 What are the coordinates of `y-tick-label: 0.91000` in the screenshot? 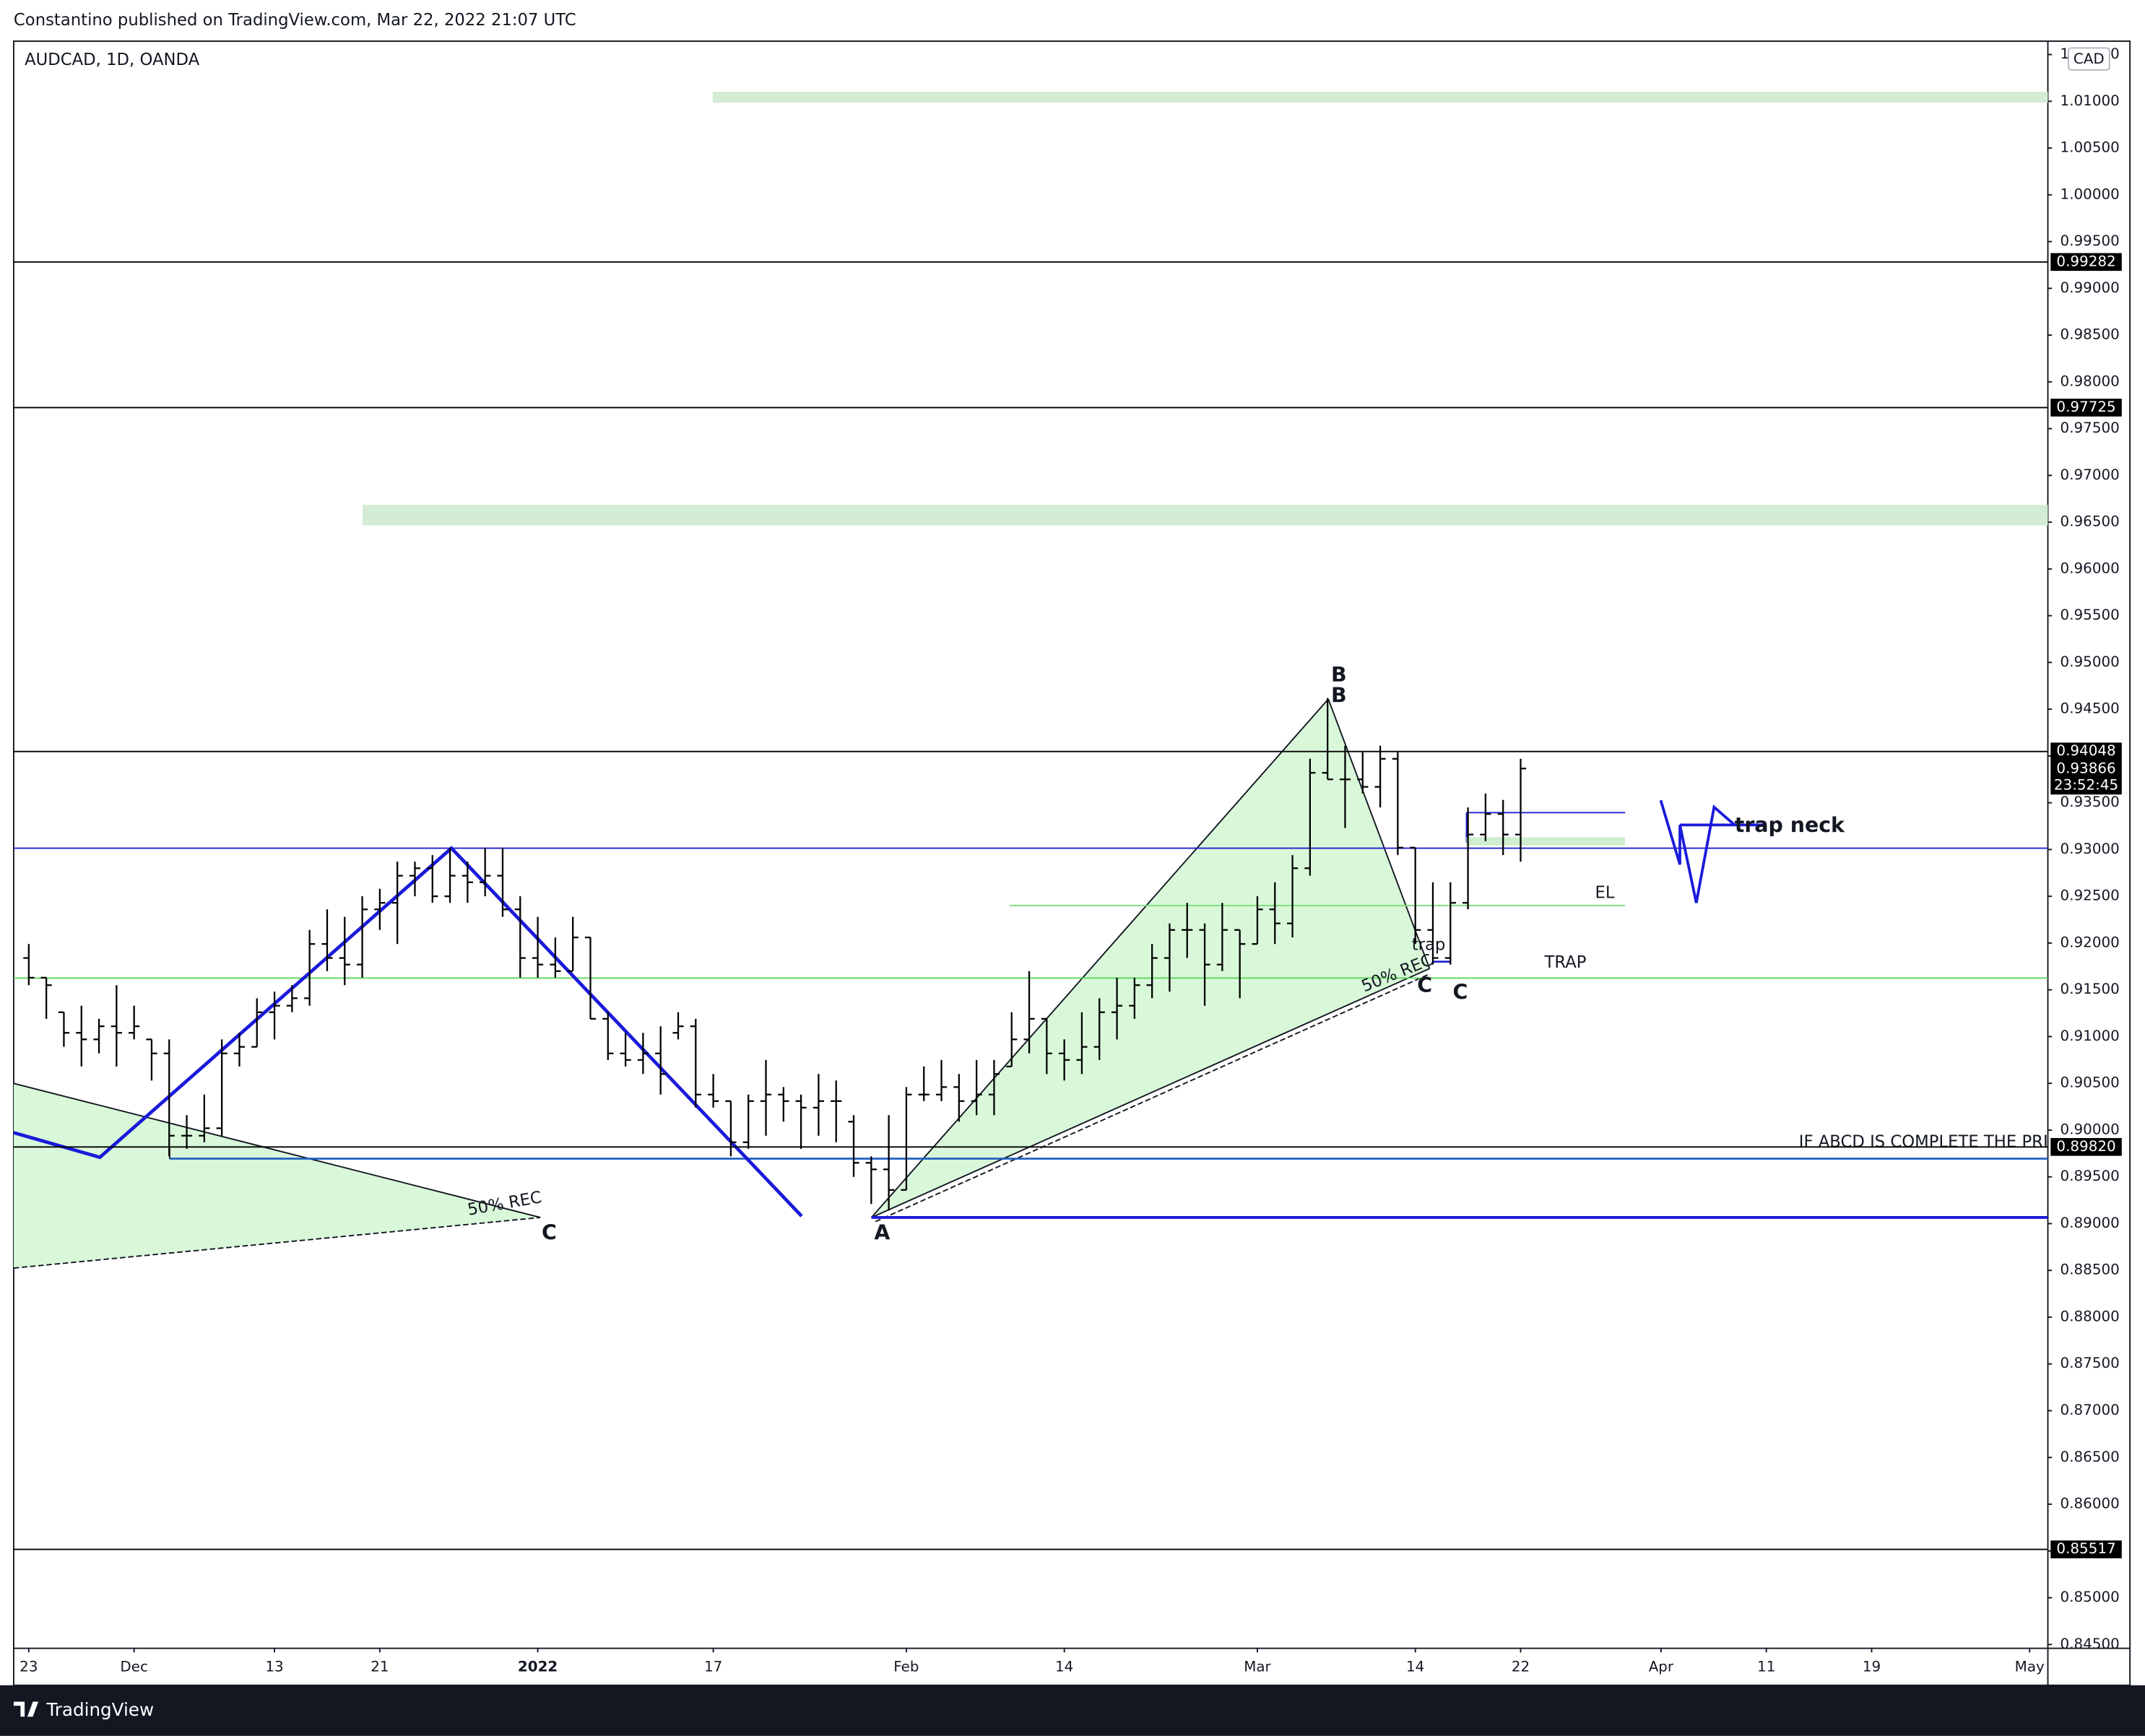 It's located at (2090, 1036).